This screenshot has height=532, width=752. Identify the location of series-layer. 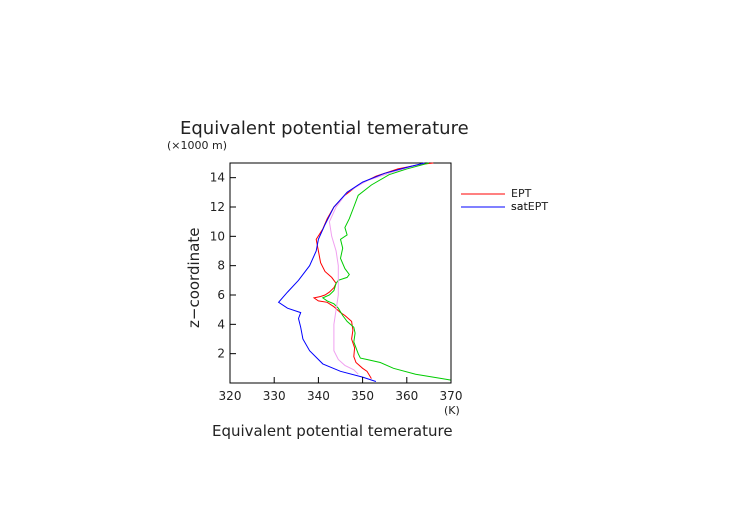
(364, 272).